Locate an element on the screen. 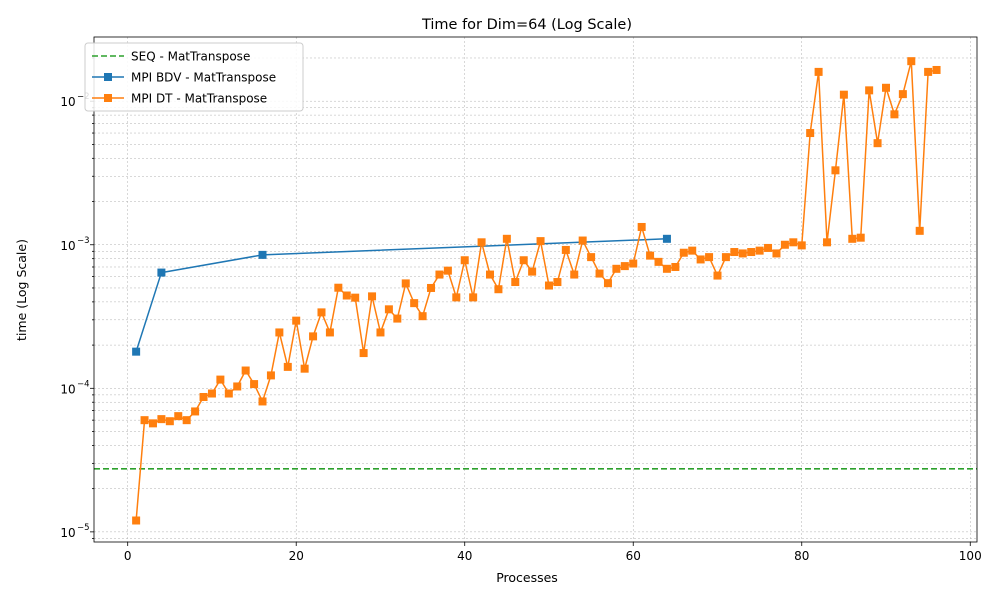 The width and height of the screenshot is (1000, 600). x-tick-label: 0 is located at coordinates (128, 556).